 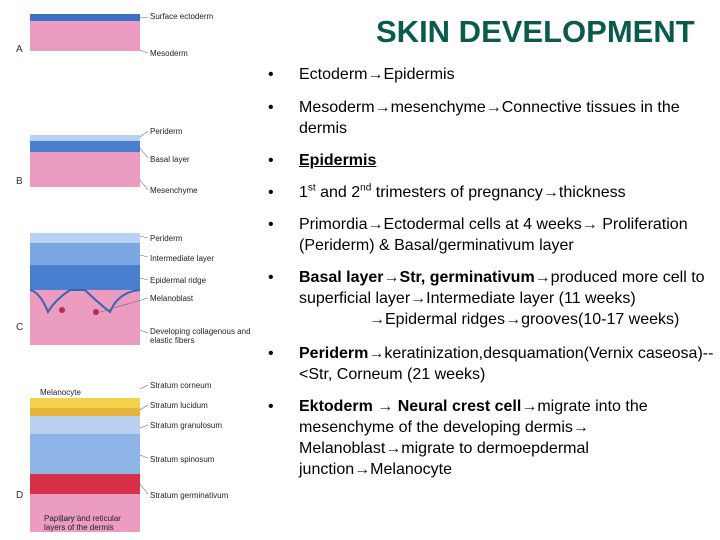 I want to click on bullet-text: mesenchyme, so click(x=438, y=107).